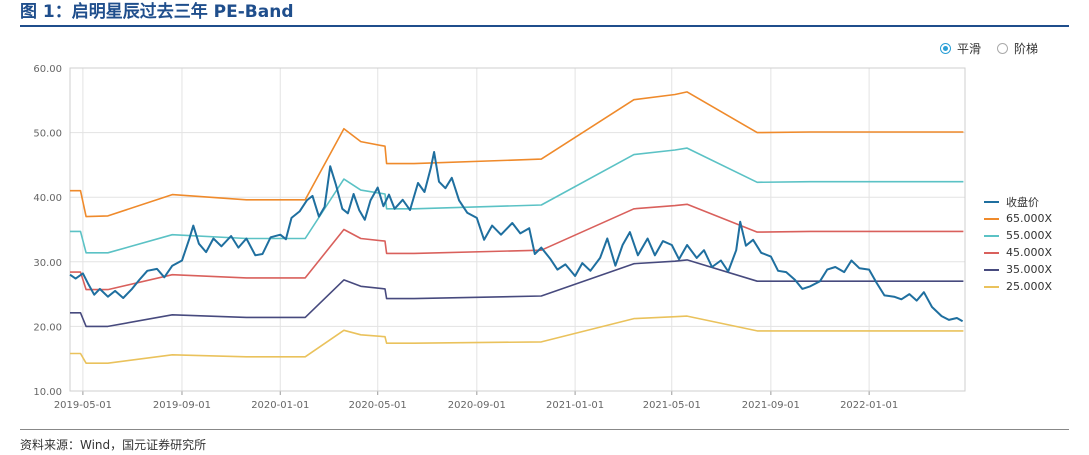 This screenshot has height=455, width=1089. I want to click on legend-label: 45.000X, so click(1029, 252).